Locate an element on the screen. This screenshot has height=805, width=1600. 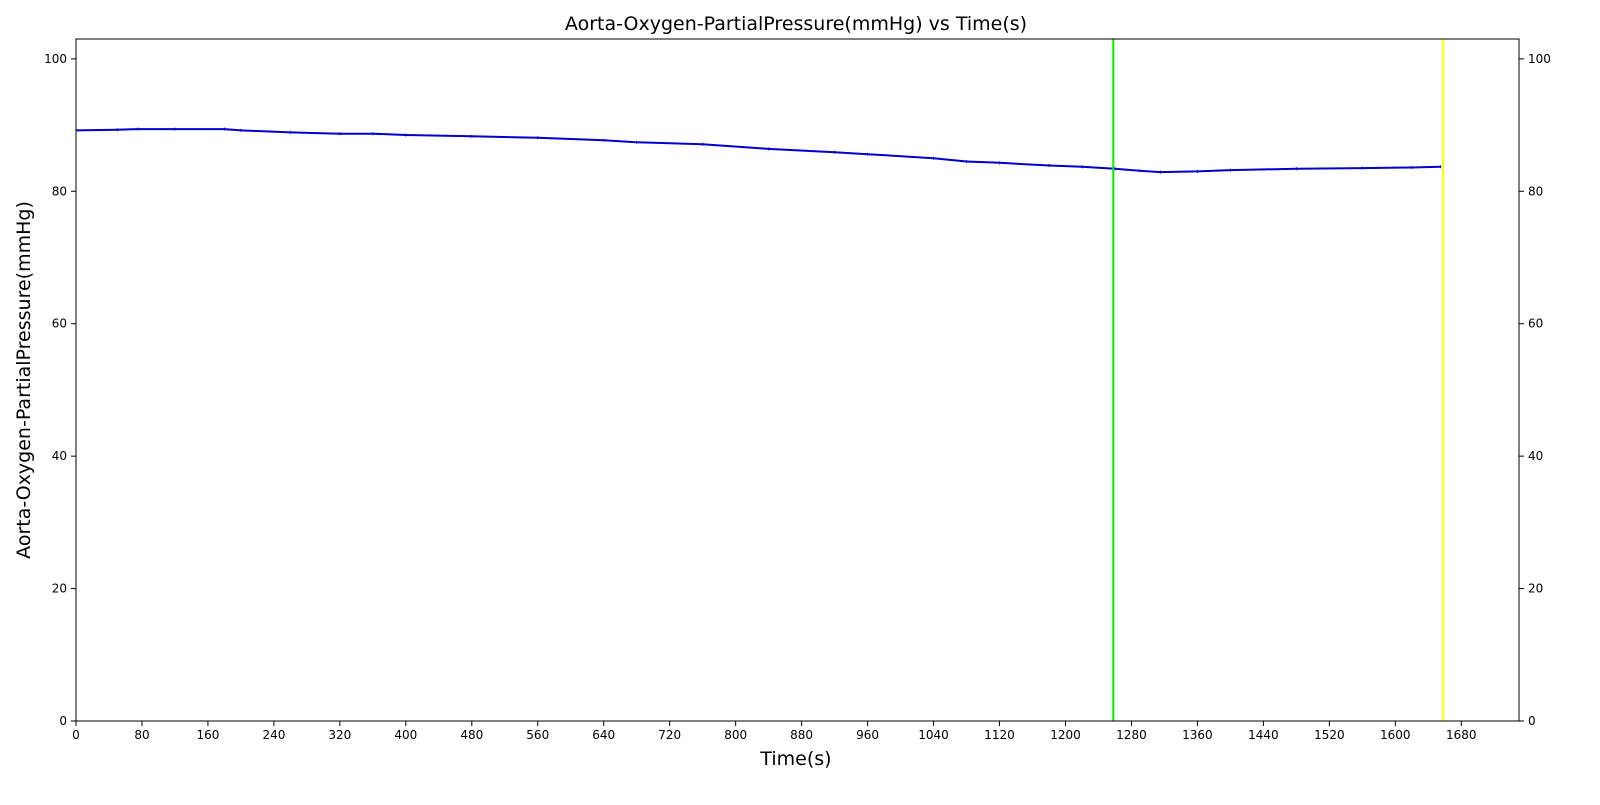
x-tick-label: 80 is located at coordinates (141, 735).